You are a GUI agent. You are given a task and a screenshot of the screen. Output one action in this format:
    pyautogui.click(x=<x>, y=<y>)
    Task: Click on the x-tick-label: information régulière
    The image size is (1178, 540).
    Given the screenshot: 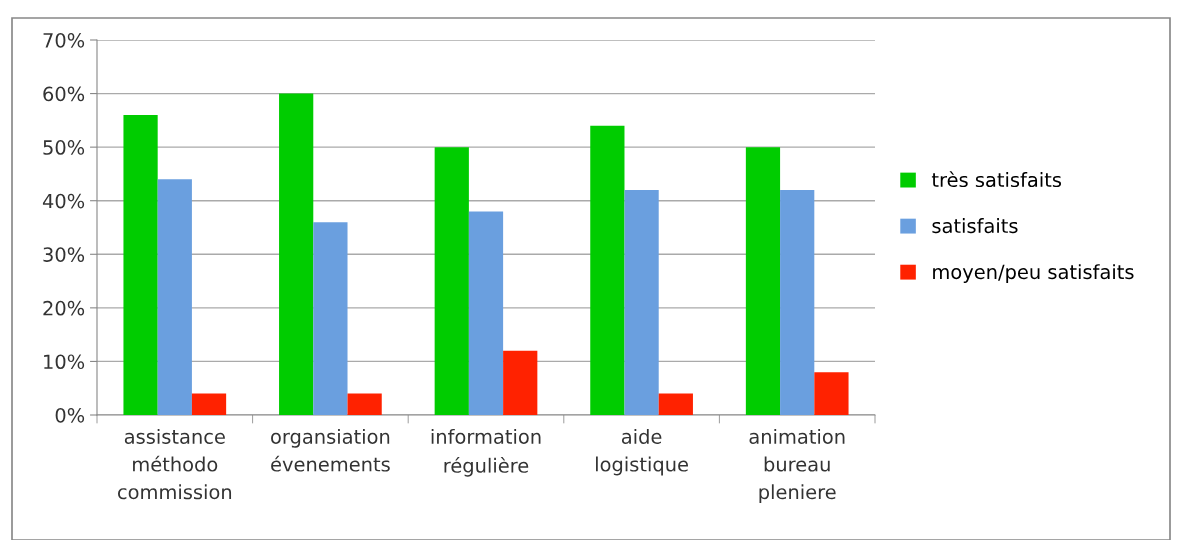 What is the action you would take?
    pyautogui.click(x=486, y=452)
    